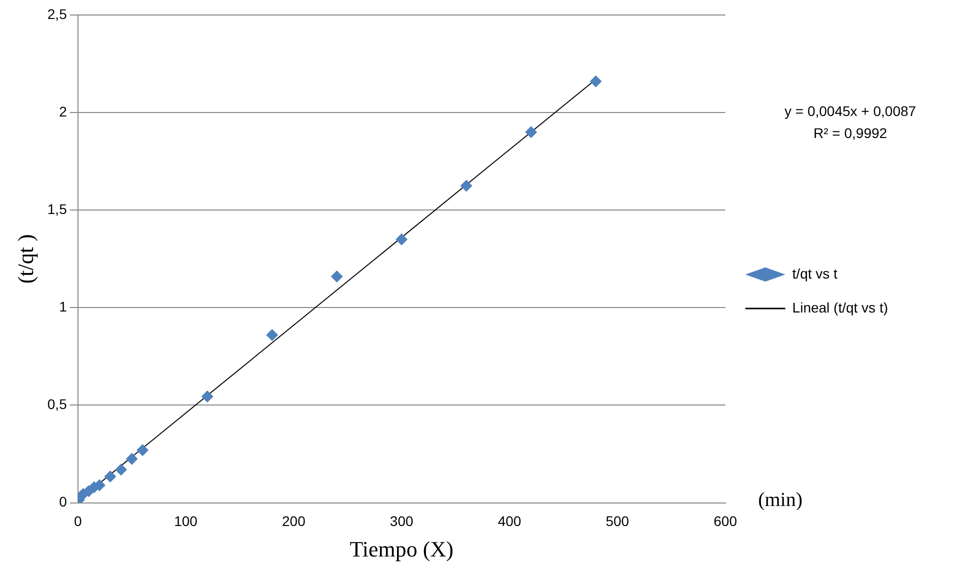 The width and height of the screenshot is (973, 578). Describe the element at coordinates (57, 404) in the screenshot. I see `y-tick-label: 0,5` at that location.